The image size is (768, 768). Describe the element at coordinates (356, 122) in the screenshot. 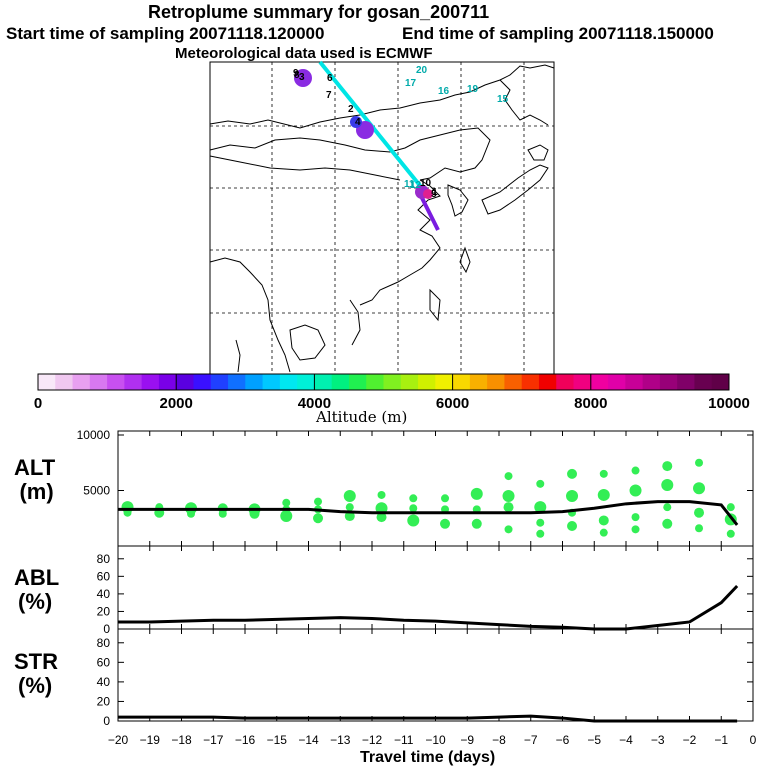

I see `plume-marker` at that location.